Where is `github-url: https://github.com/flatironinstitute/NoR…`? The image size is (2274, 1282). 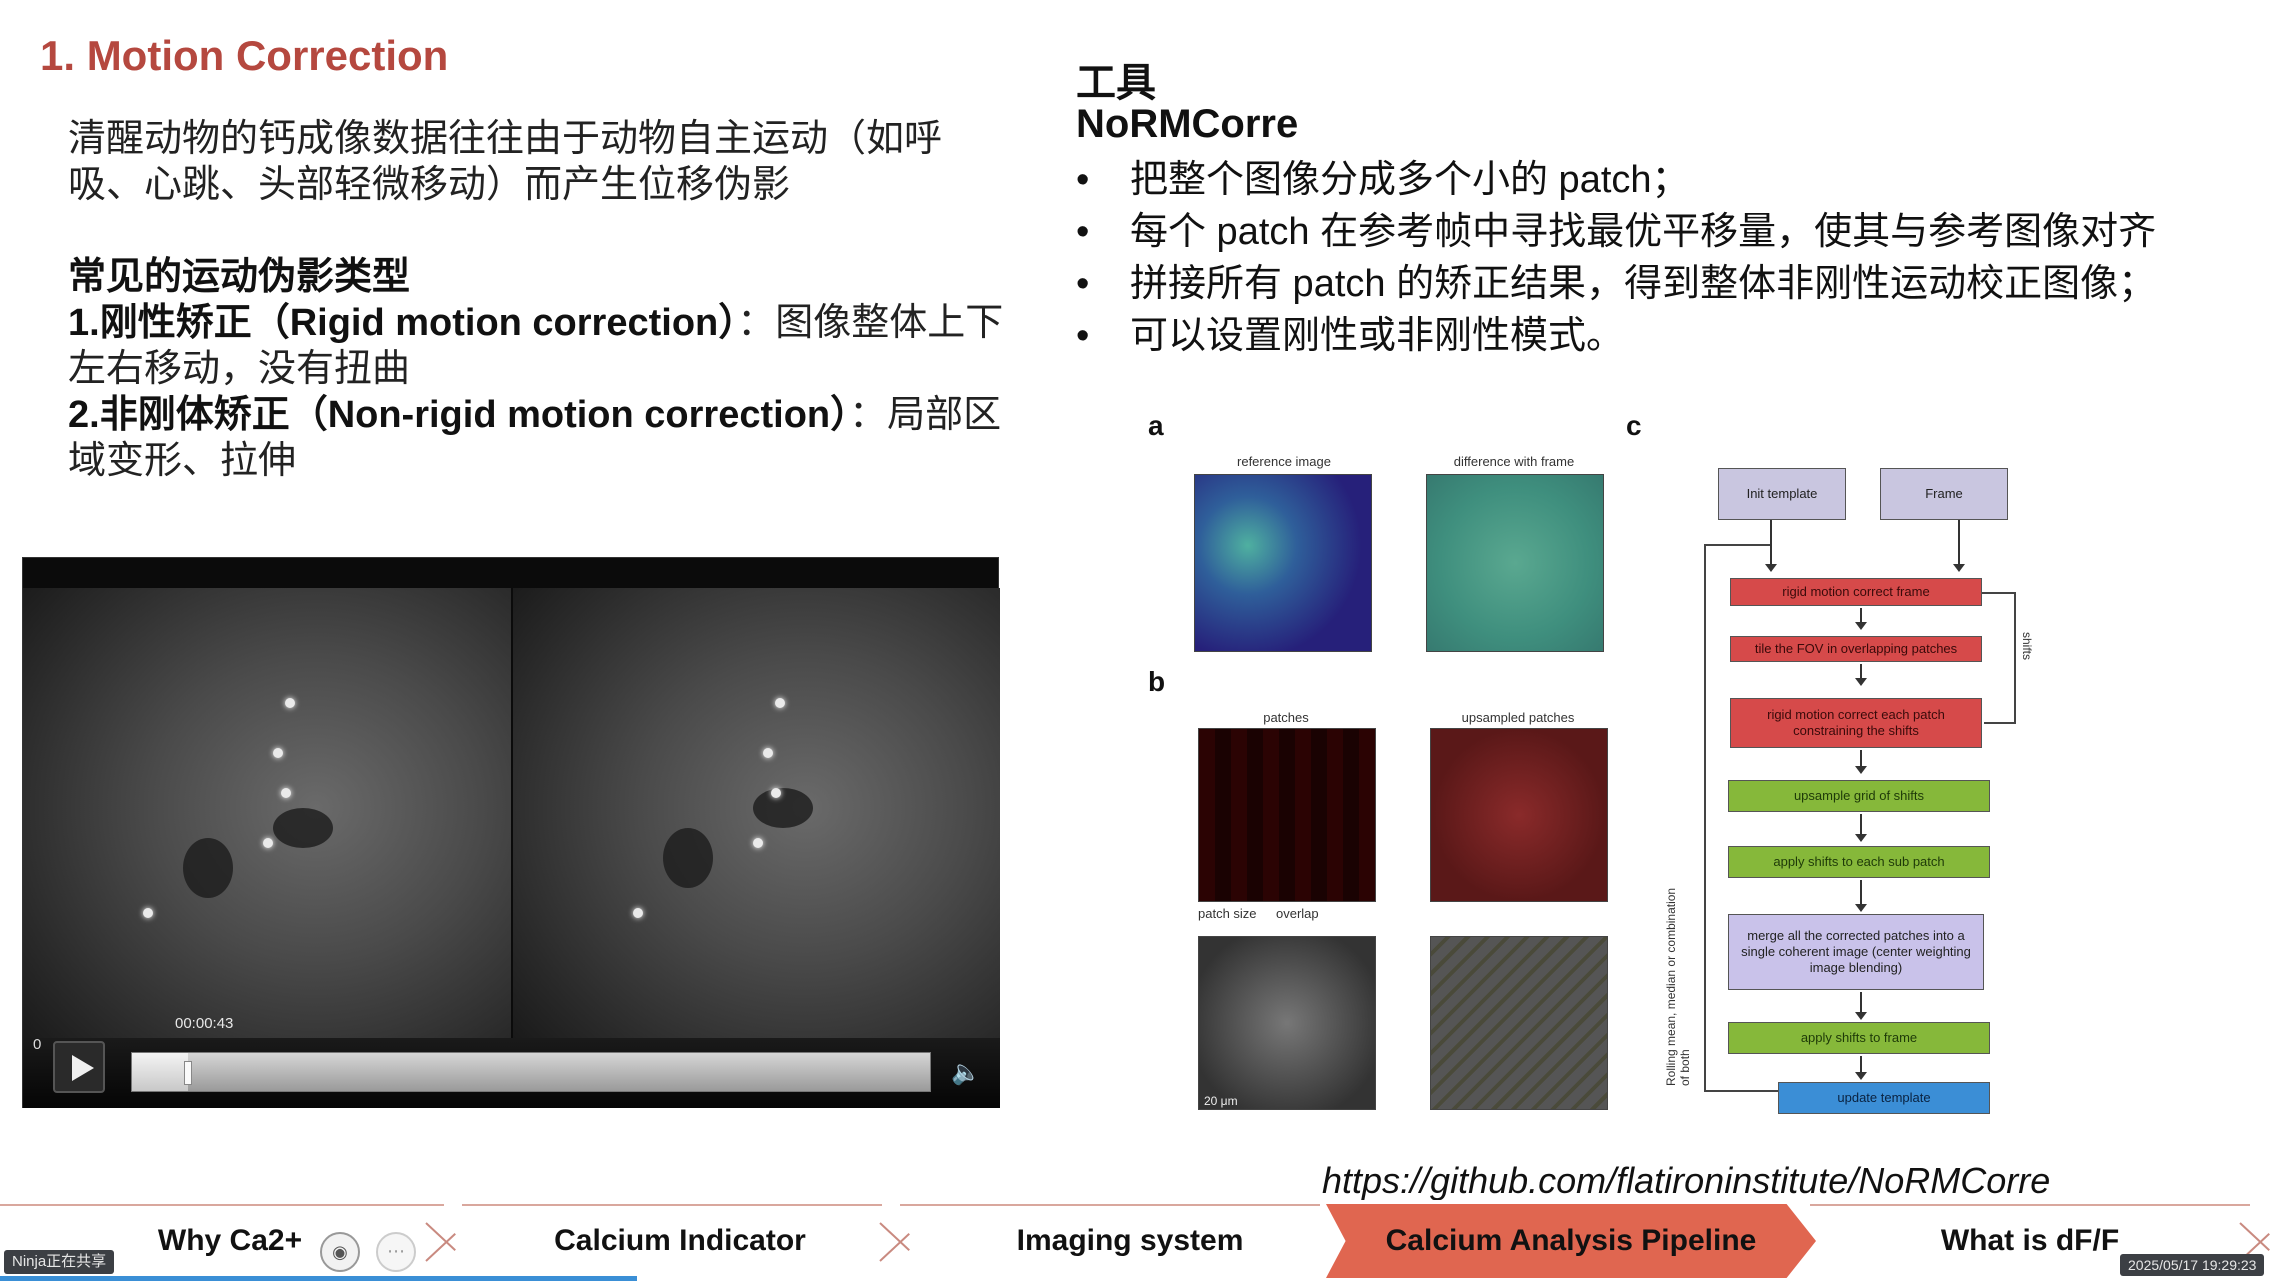 github-url: https://github.com/flatironinstitute/NoR… is located at coordinates (1686, 1180).